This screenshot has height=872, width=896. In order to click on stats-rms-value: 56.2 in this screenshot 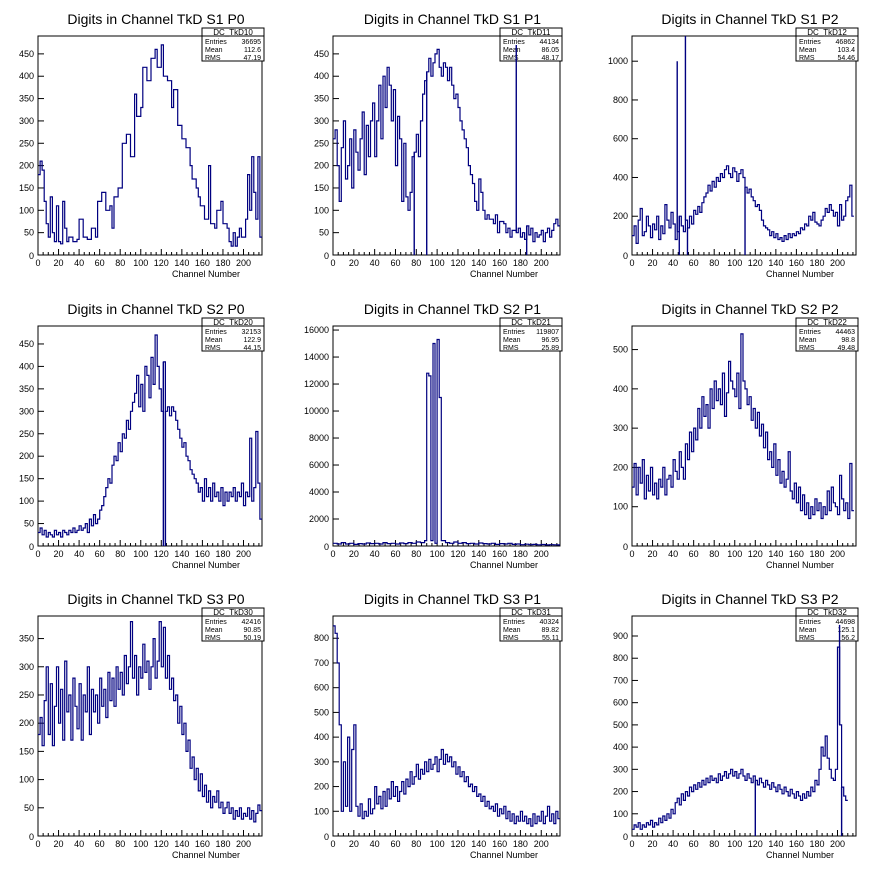, I will do `click(848, 638)`.